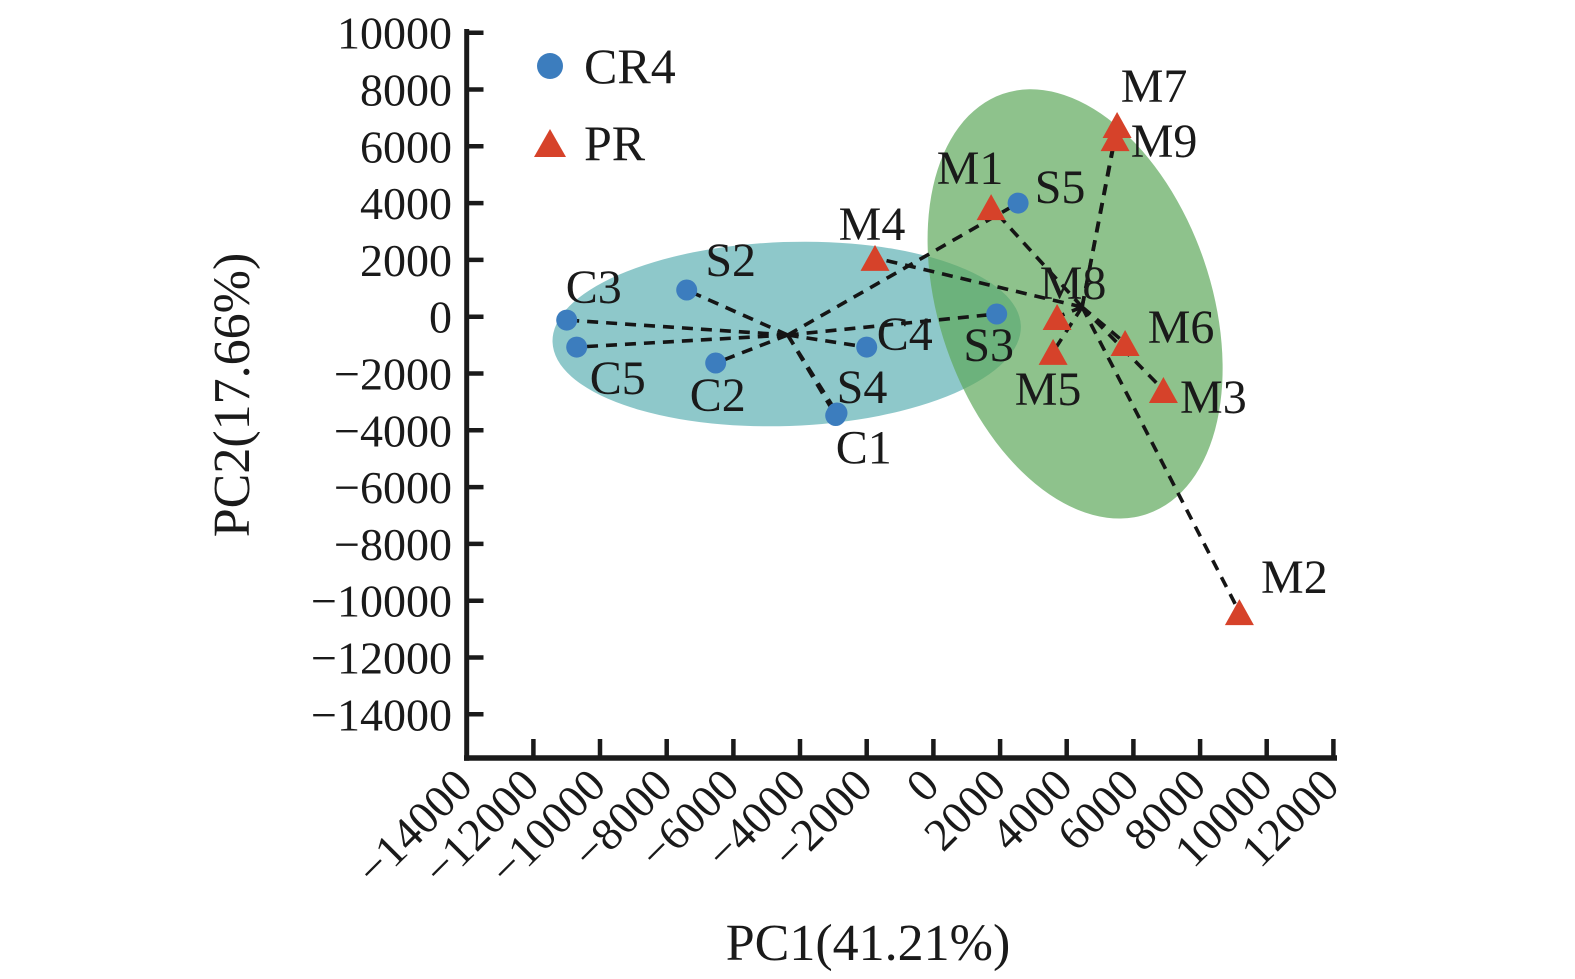  I want to click on marker-C2, so click(716, 363).